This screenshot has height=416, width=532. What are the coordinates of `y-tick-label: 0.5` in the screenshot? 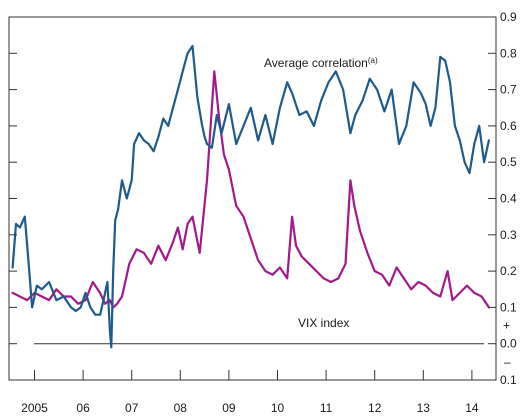 It's located at (508, 162).